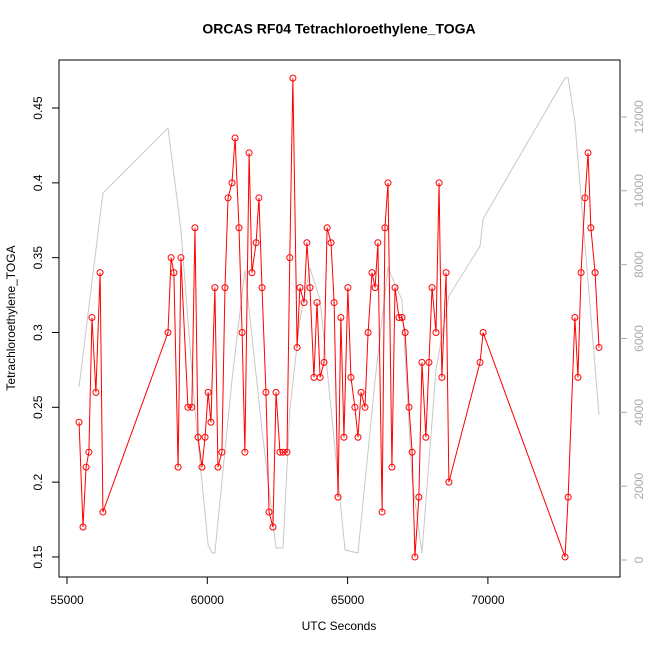  Describe the element at coordinates (488, 600) in the screenshot. I see `x-tick-label: 70000` at that location.